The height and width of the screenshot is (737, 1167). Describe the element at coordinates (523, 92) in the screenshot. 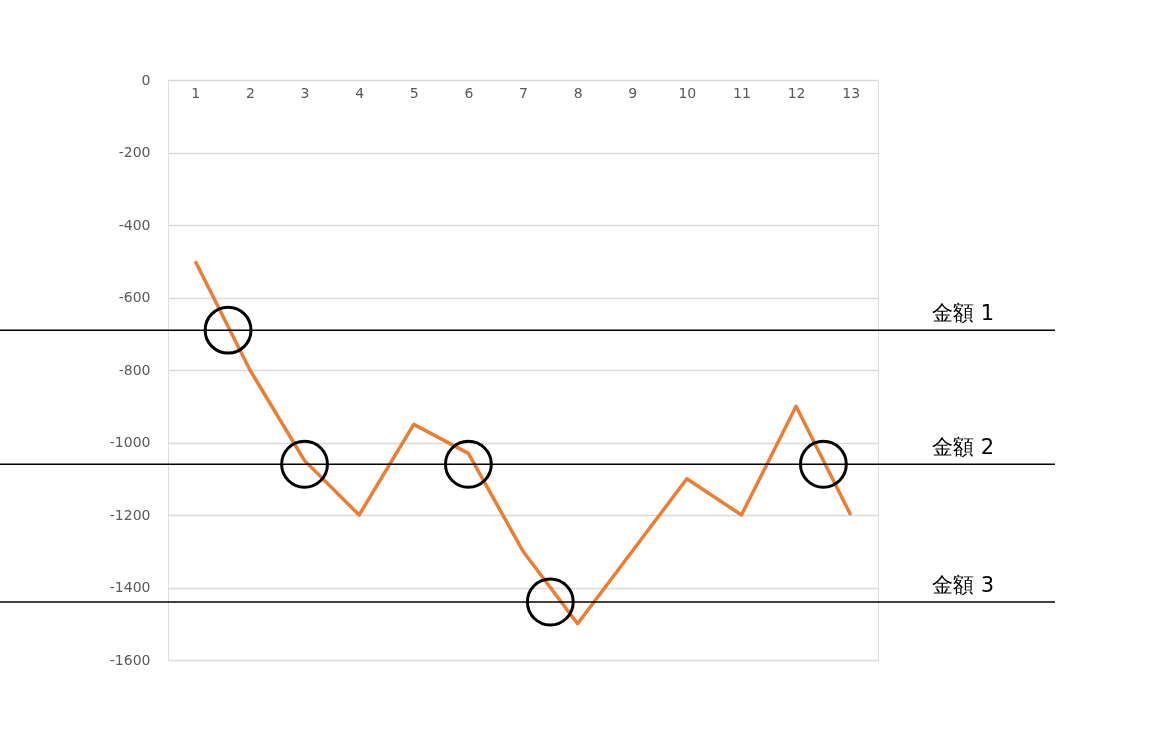

I see `x-tick-label: 7` at that location.